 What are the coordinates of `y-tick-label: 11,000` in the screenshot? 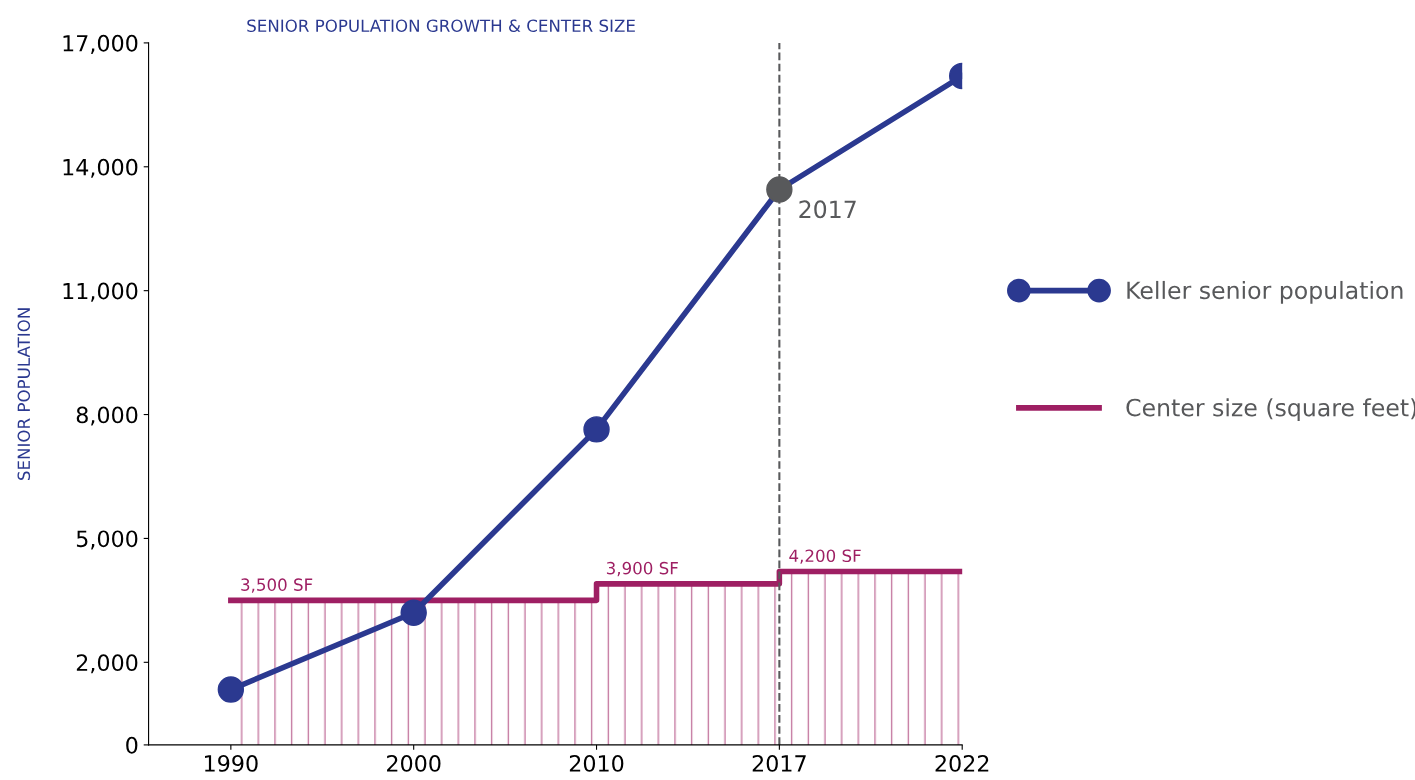 It's located at (100, 292).